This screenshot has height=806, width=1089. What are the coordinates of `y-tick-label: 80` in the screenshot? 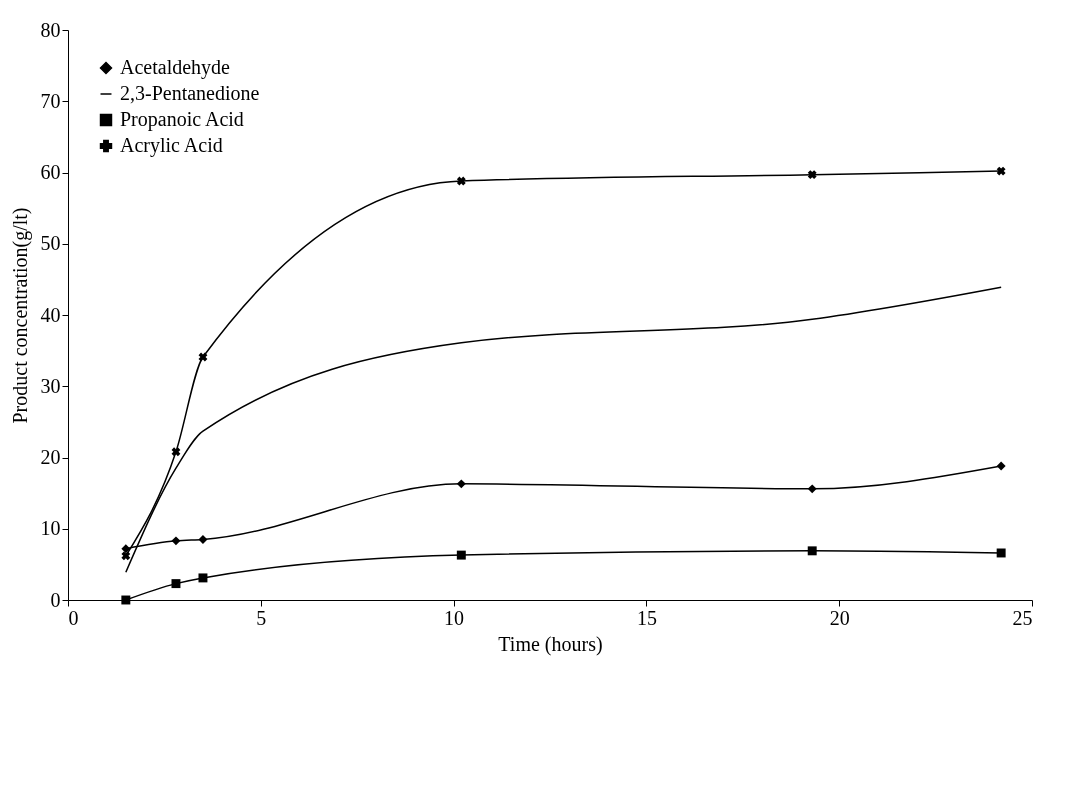 It's located at (50, 29).